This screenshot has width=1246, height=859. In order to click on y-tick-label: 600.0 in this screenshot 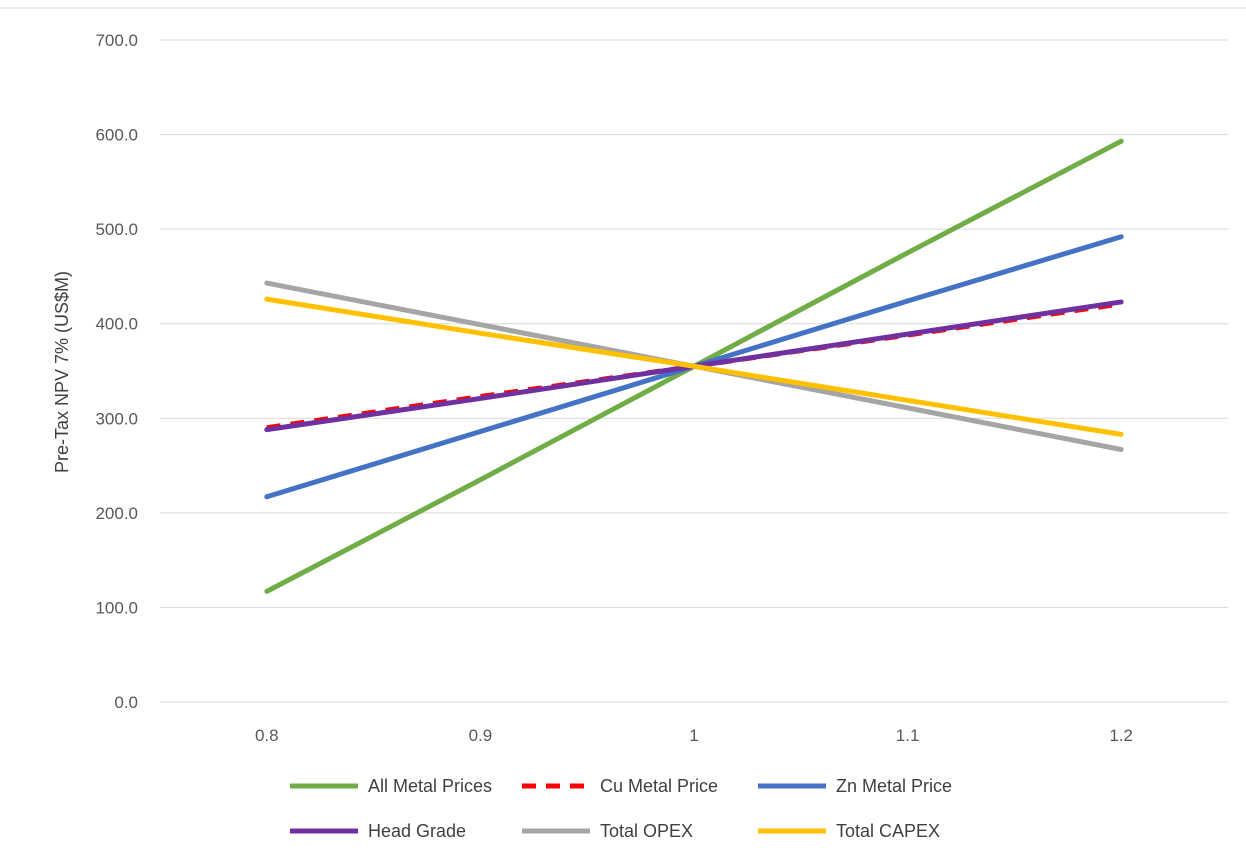, I will do `click(116, 135)`.